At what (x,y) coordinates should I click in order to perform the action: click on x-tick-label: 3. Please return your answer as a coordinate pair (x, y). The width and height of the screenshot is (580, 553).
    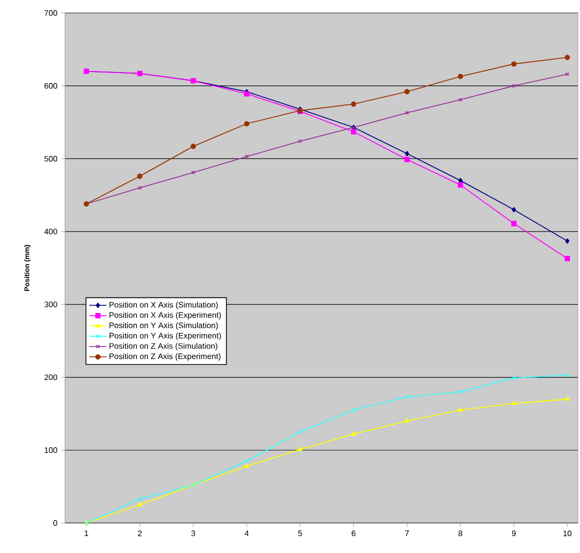
    Looking at the image, I should click on (193, 533).